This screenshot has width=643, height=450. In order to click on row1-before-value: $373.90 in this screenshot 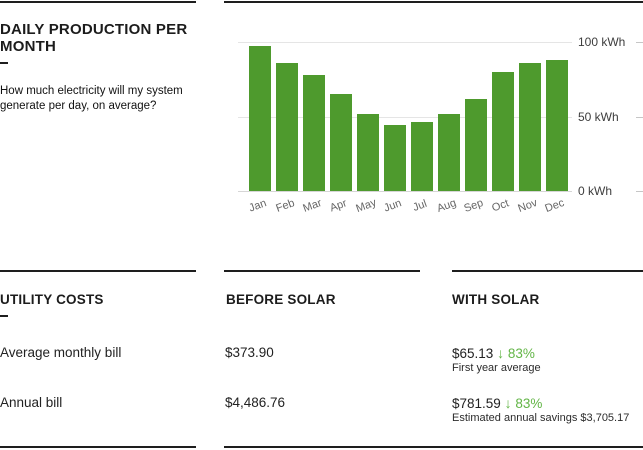, I will do `click(249, 352)`.